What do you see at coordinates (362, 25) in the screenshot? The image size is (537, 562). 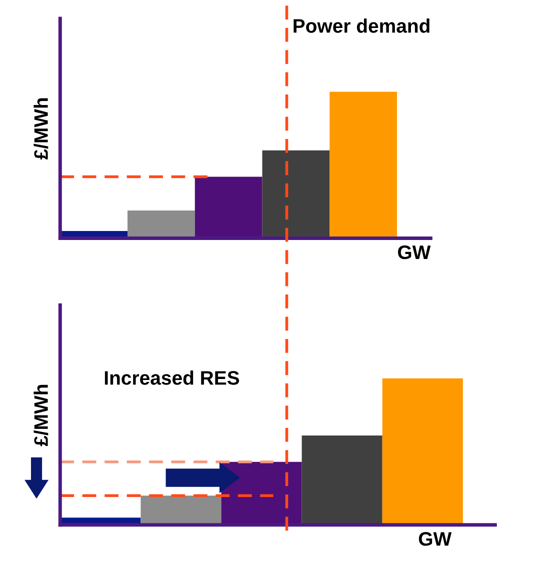 I see `text: Power demand` at bounding box center [362, 25].